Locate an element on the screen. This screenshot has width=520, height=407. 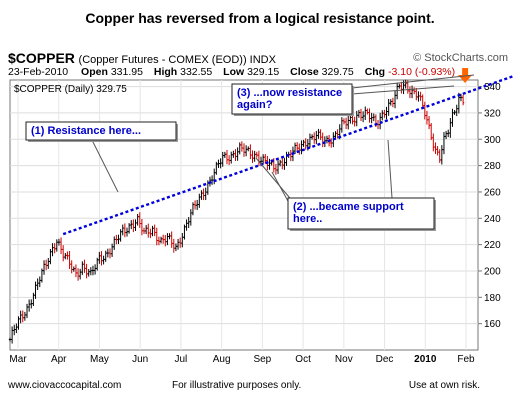
footer-risk: Use at own risk. is located at coordinates (444, 385).